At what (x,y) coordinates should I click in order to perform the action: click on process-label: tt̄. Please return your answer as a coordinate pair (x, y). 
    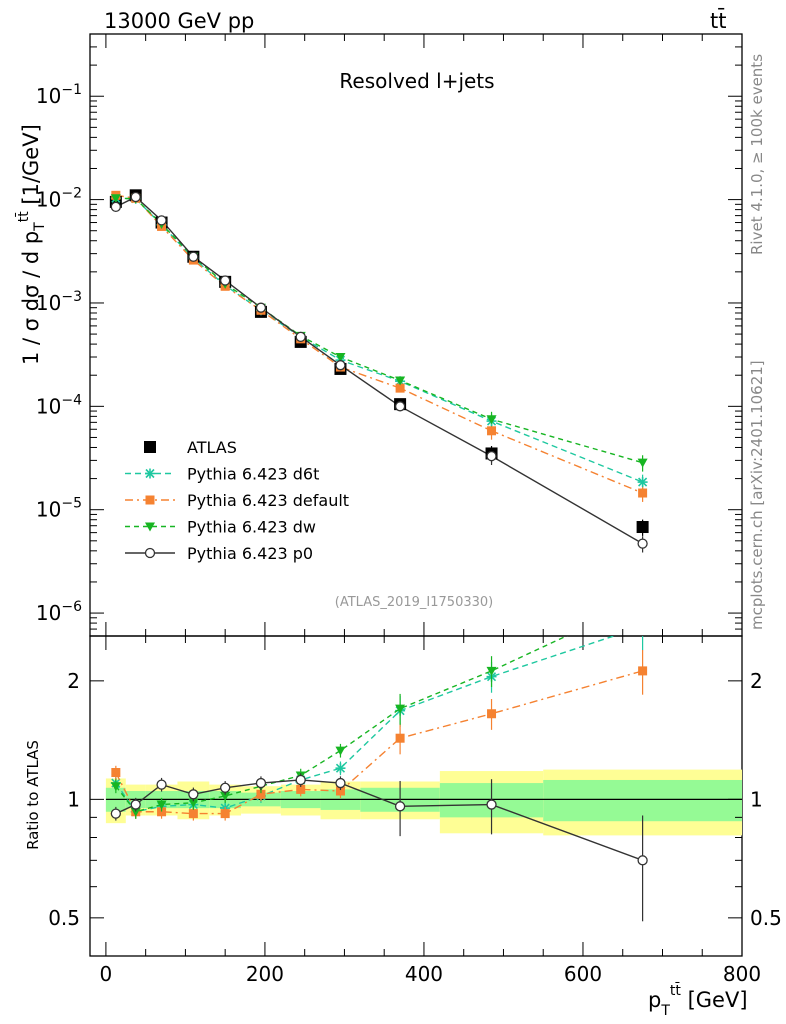
    Looking at the image, I should click on (718, 20).